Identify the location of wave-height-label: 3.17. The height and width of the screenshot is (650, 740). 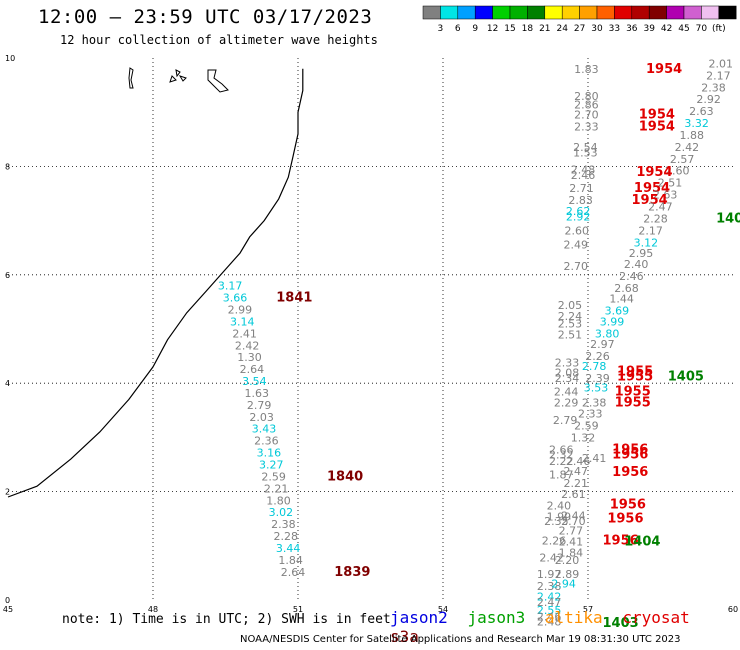
(230, 286).